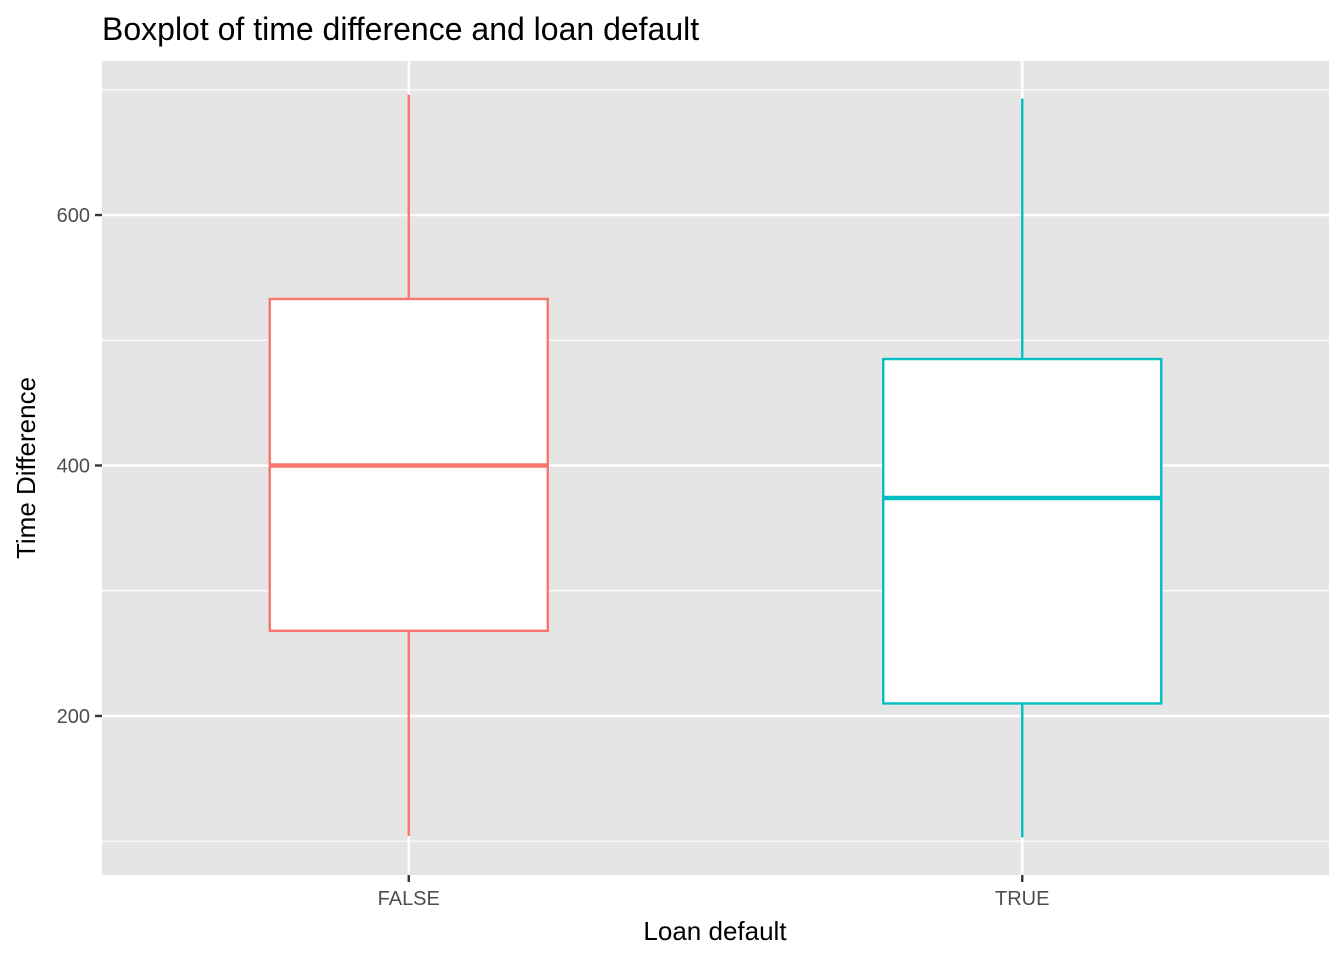  I want to click on y-tick-label: 400, so click(73, 466).